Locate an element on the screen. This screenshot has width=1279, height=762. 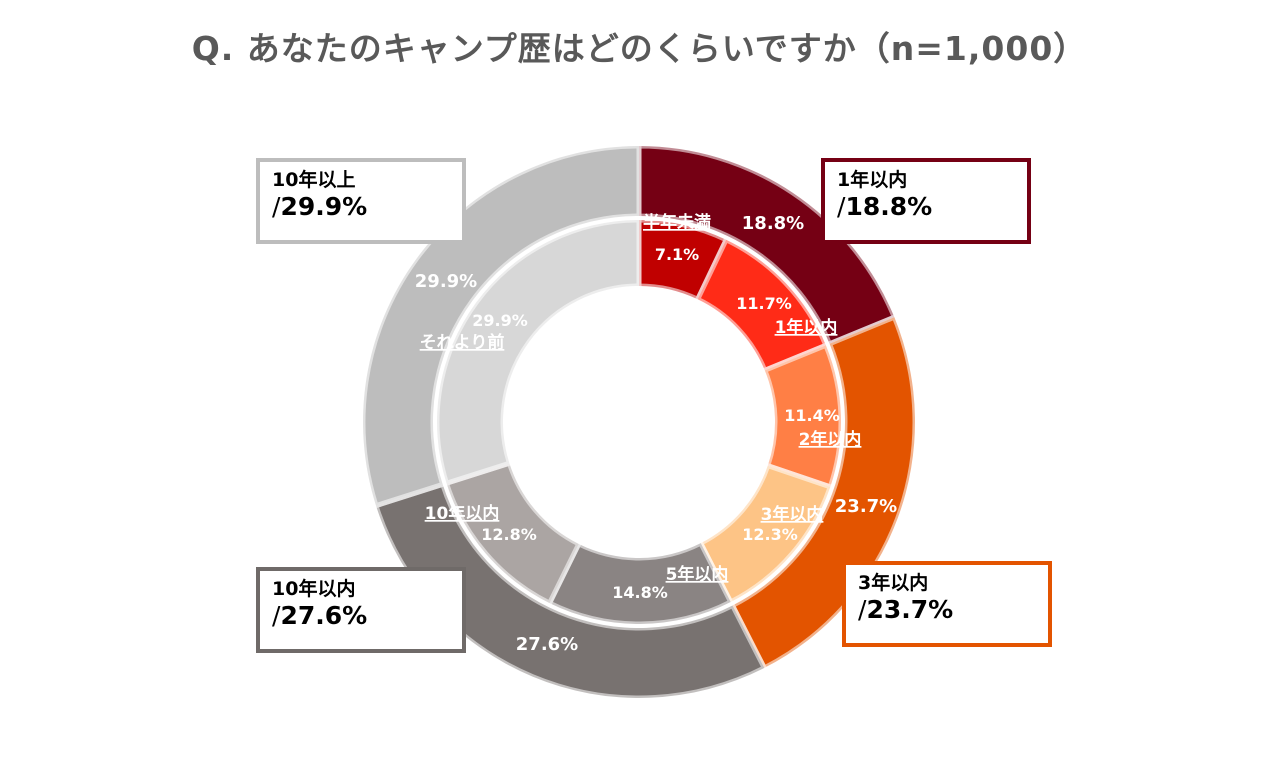
inner-category-label: 1年以内 is located at coordinates (806, 327).